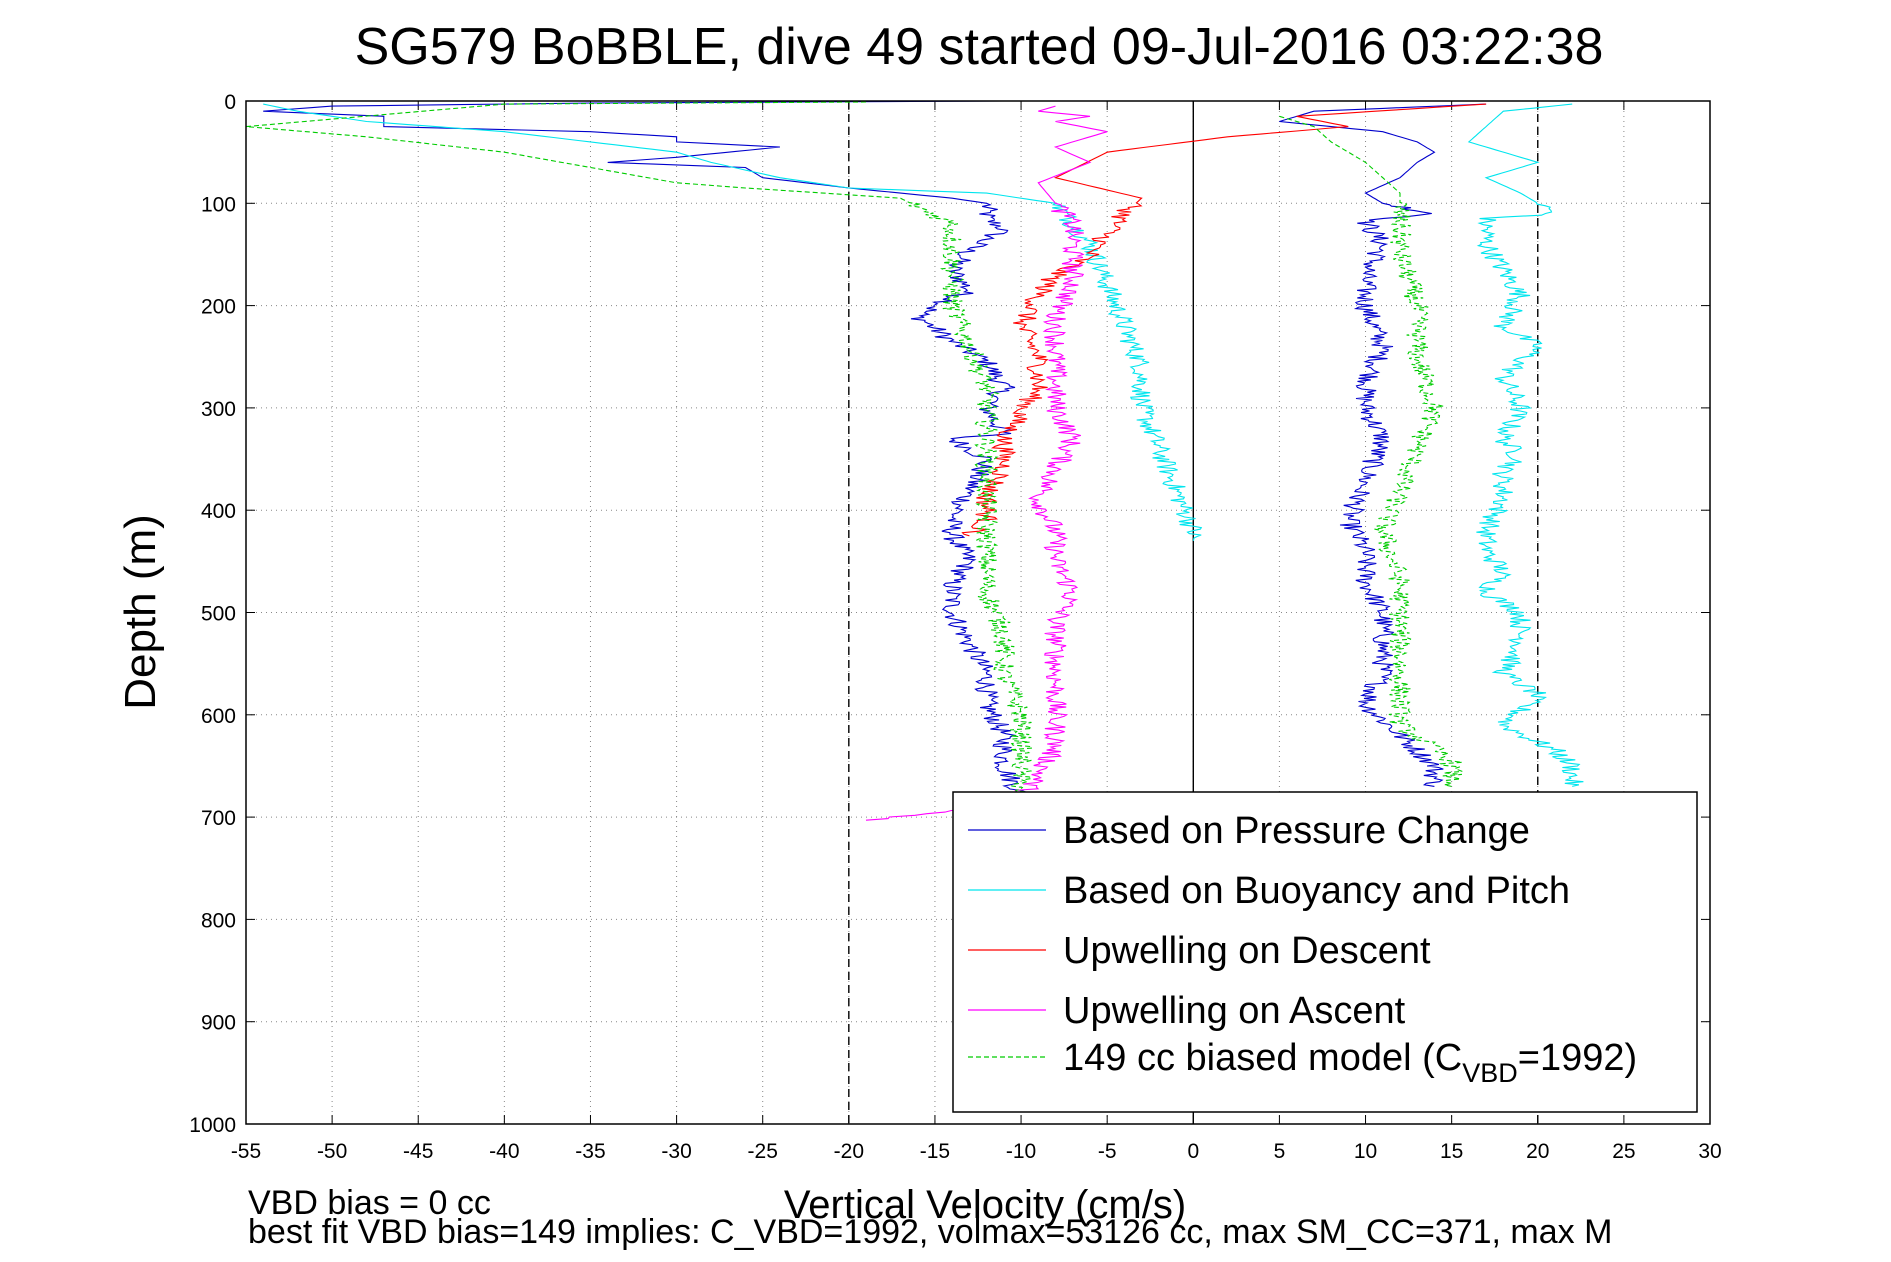  I want to click on y-tick-label: 0, so click(230, 102).